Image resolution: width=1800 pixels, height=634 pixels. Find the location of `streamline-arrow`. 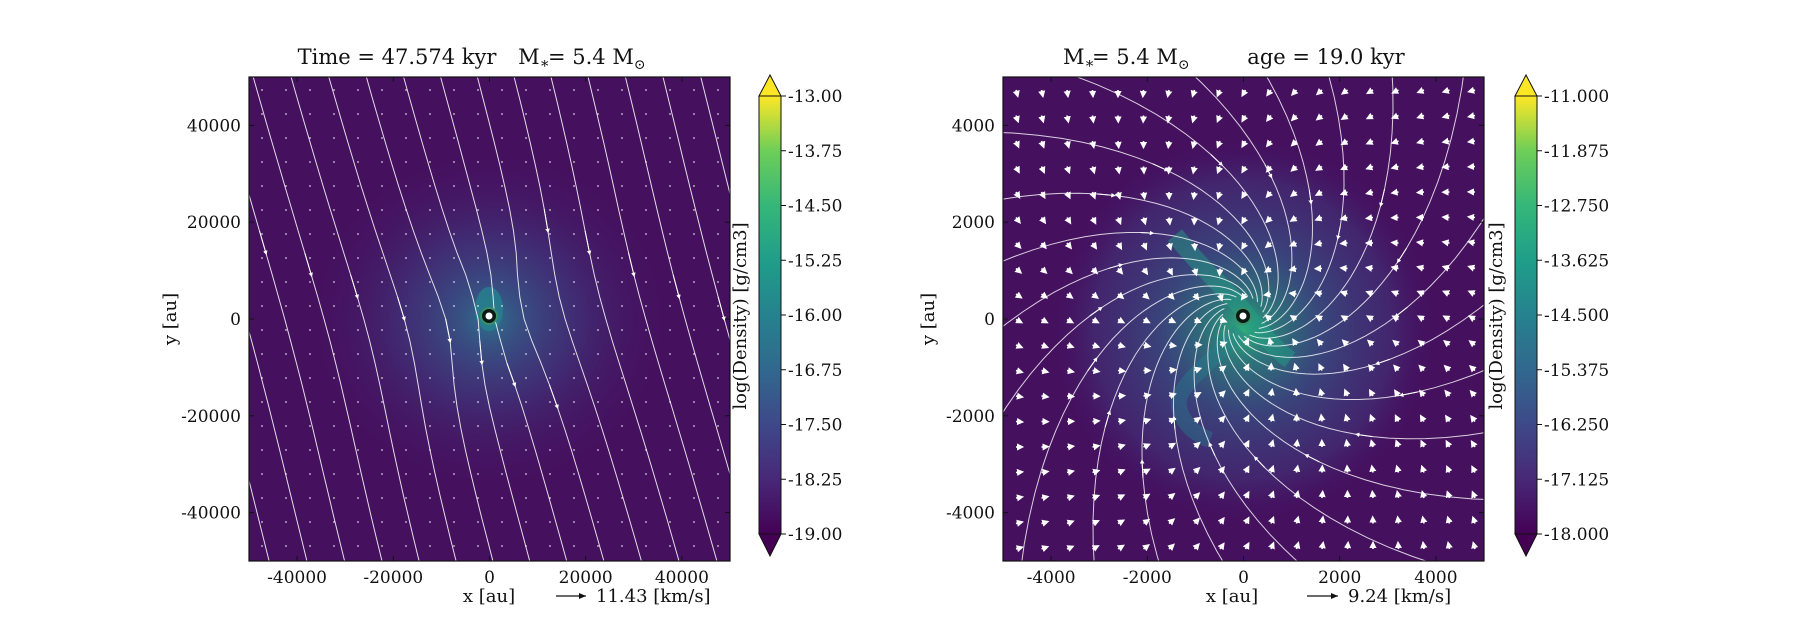

streamline-arrow is located at coordinates (228, 396).